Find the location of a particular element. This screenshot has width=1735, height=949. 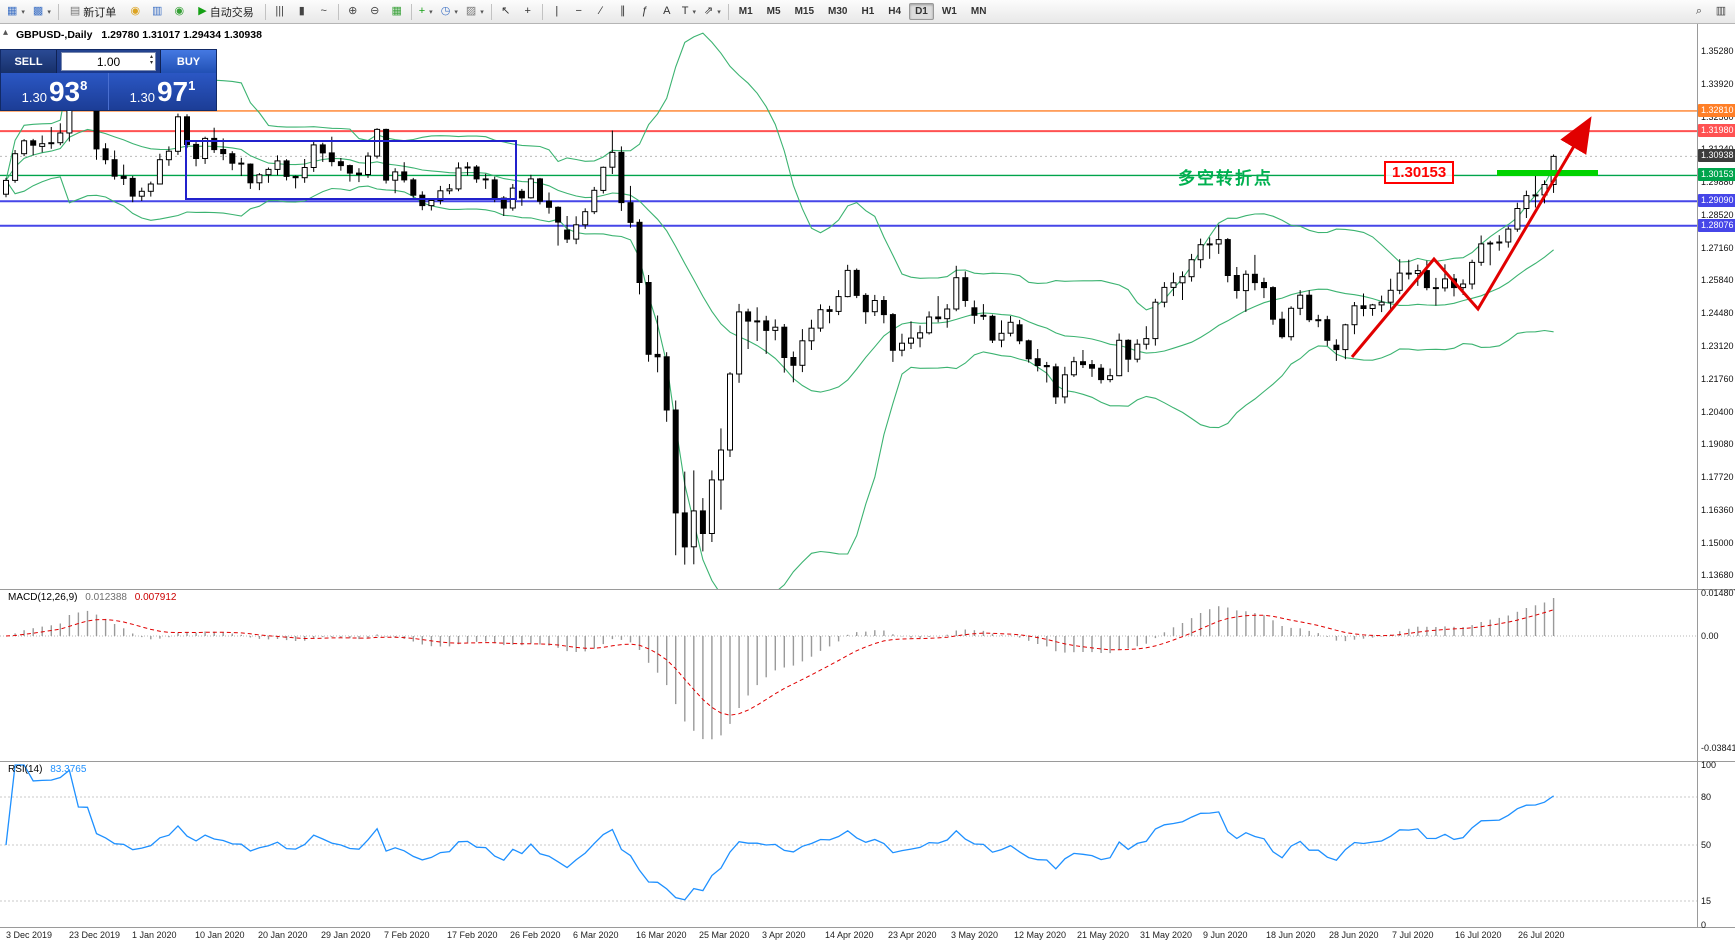

rsi-axis-label: 100 is located at coordinates (1709, 765).